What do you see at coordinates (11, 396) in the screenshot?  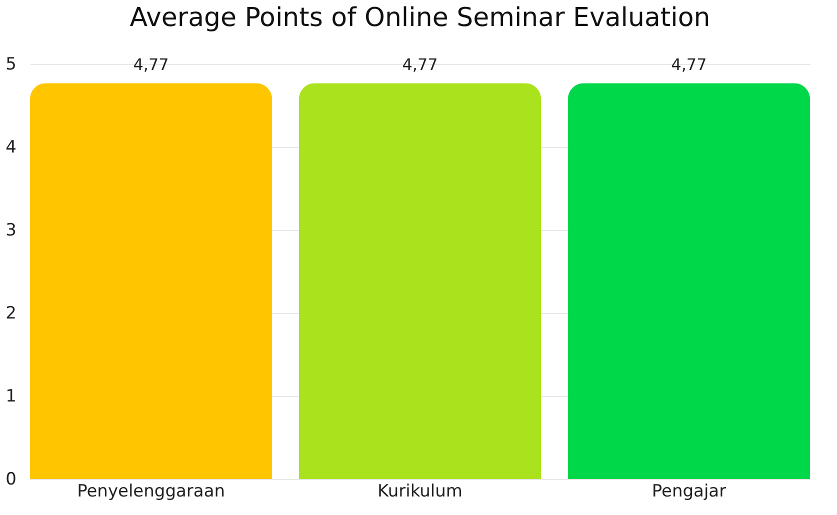 I see `y-tick-label: 1` at bounding box center [11, 396].